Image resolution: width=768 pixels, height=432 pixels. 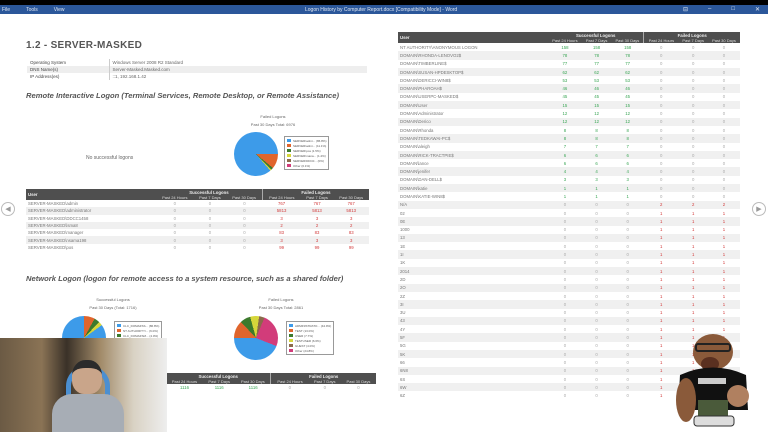 I want to click on table-row: DOMAIN\DAN-DELL$ 3 3 3 0 0 0, so click(x=569, y=180).